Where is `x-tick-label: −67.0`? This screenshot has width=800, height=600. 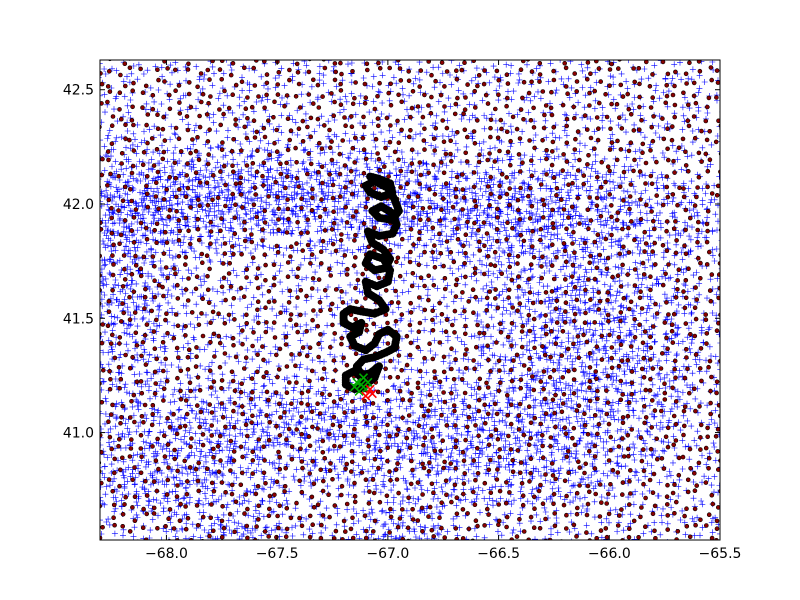 x-tick-label: −67.0 is located at coordinates (387, 554).